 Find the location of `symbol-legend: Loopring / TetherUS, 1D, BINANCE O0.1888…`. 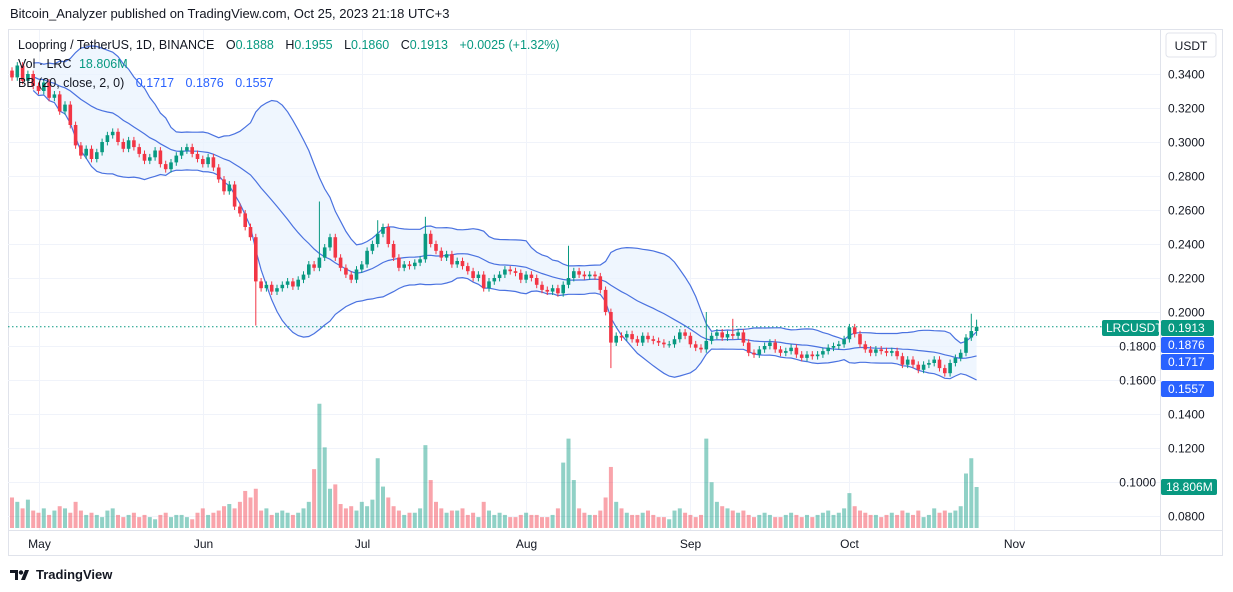

symbol-legend: Loopring / TetherUS, 1D, BINANCE O0.1888… is located at coordinates (289, 45).